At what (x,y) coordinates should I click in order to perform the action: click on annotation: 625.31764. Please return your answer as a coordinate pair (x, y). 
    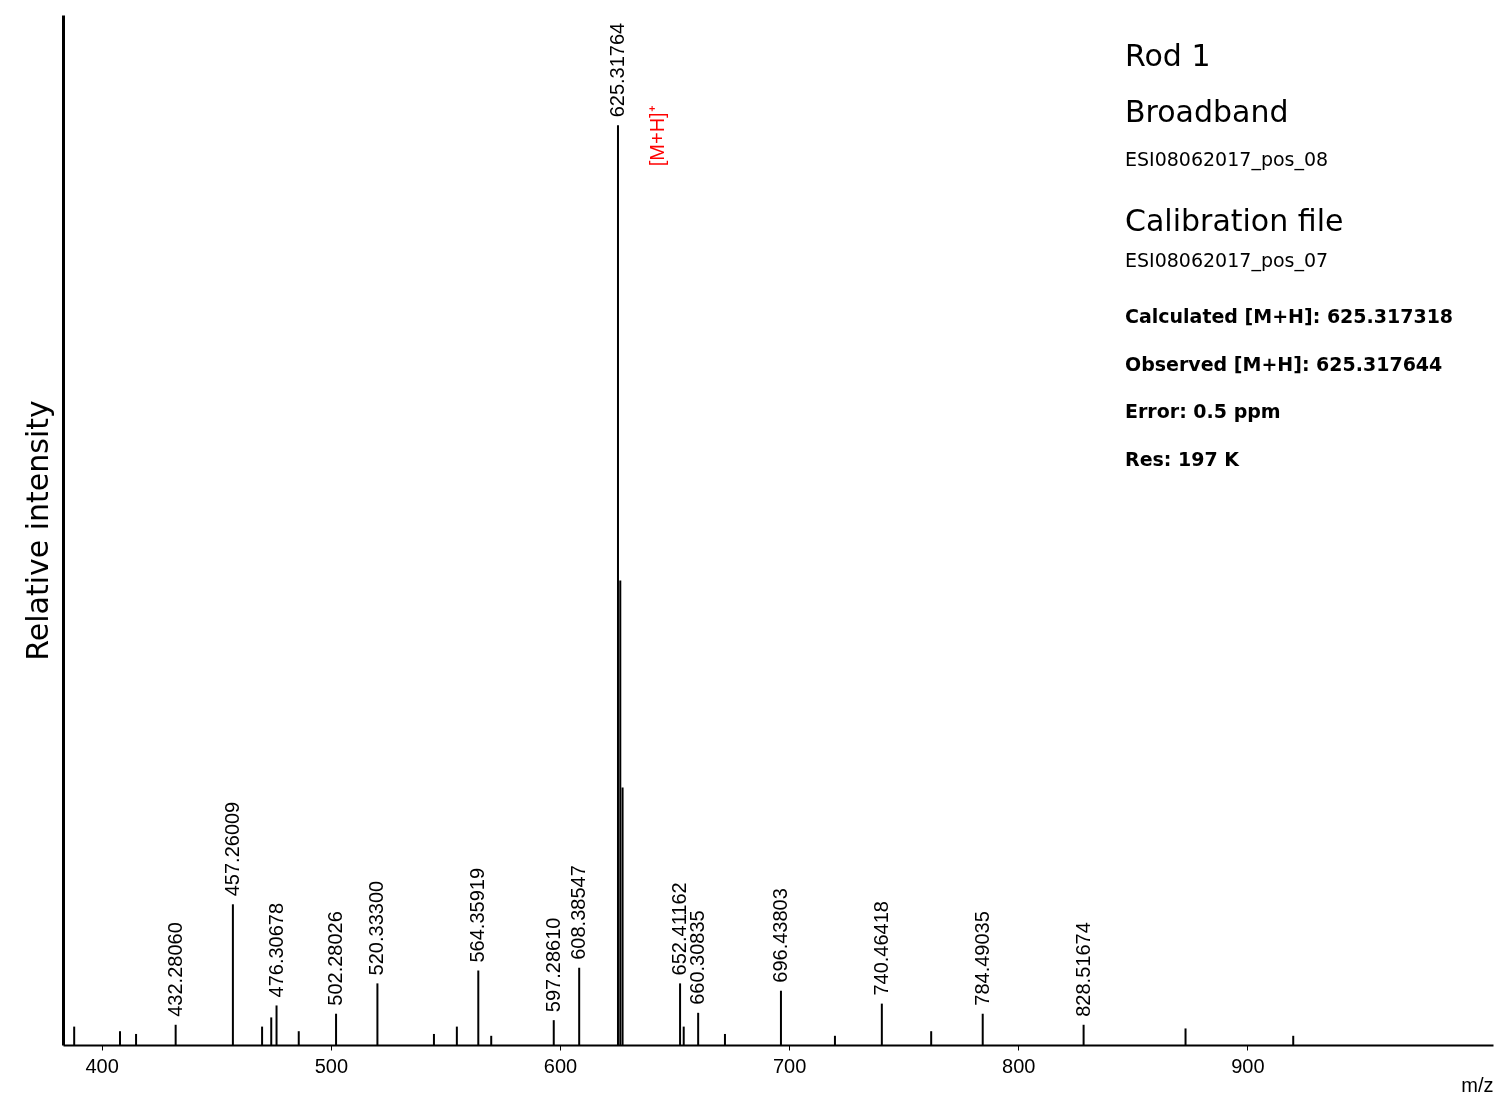
    Looking at the image, I should click on (616, 70).